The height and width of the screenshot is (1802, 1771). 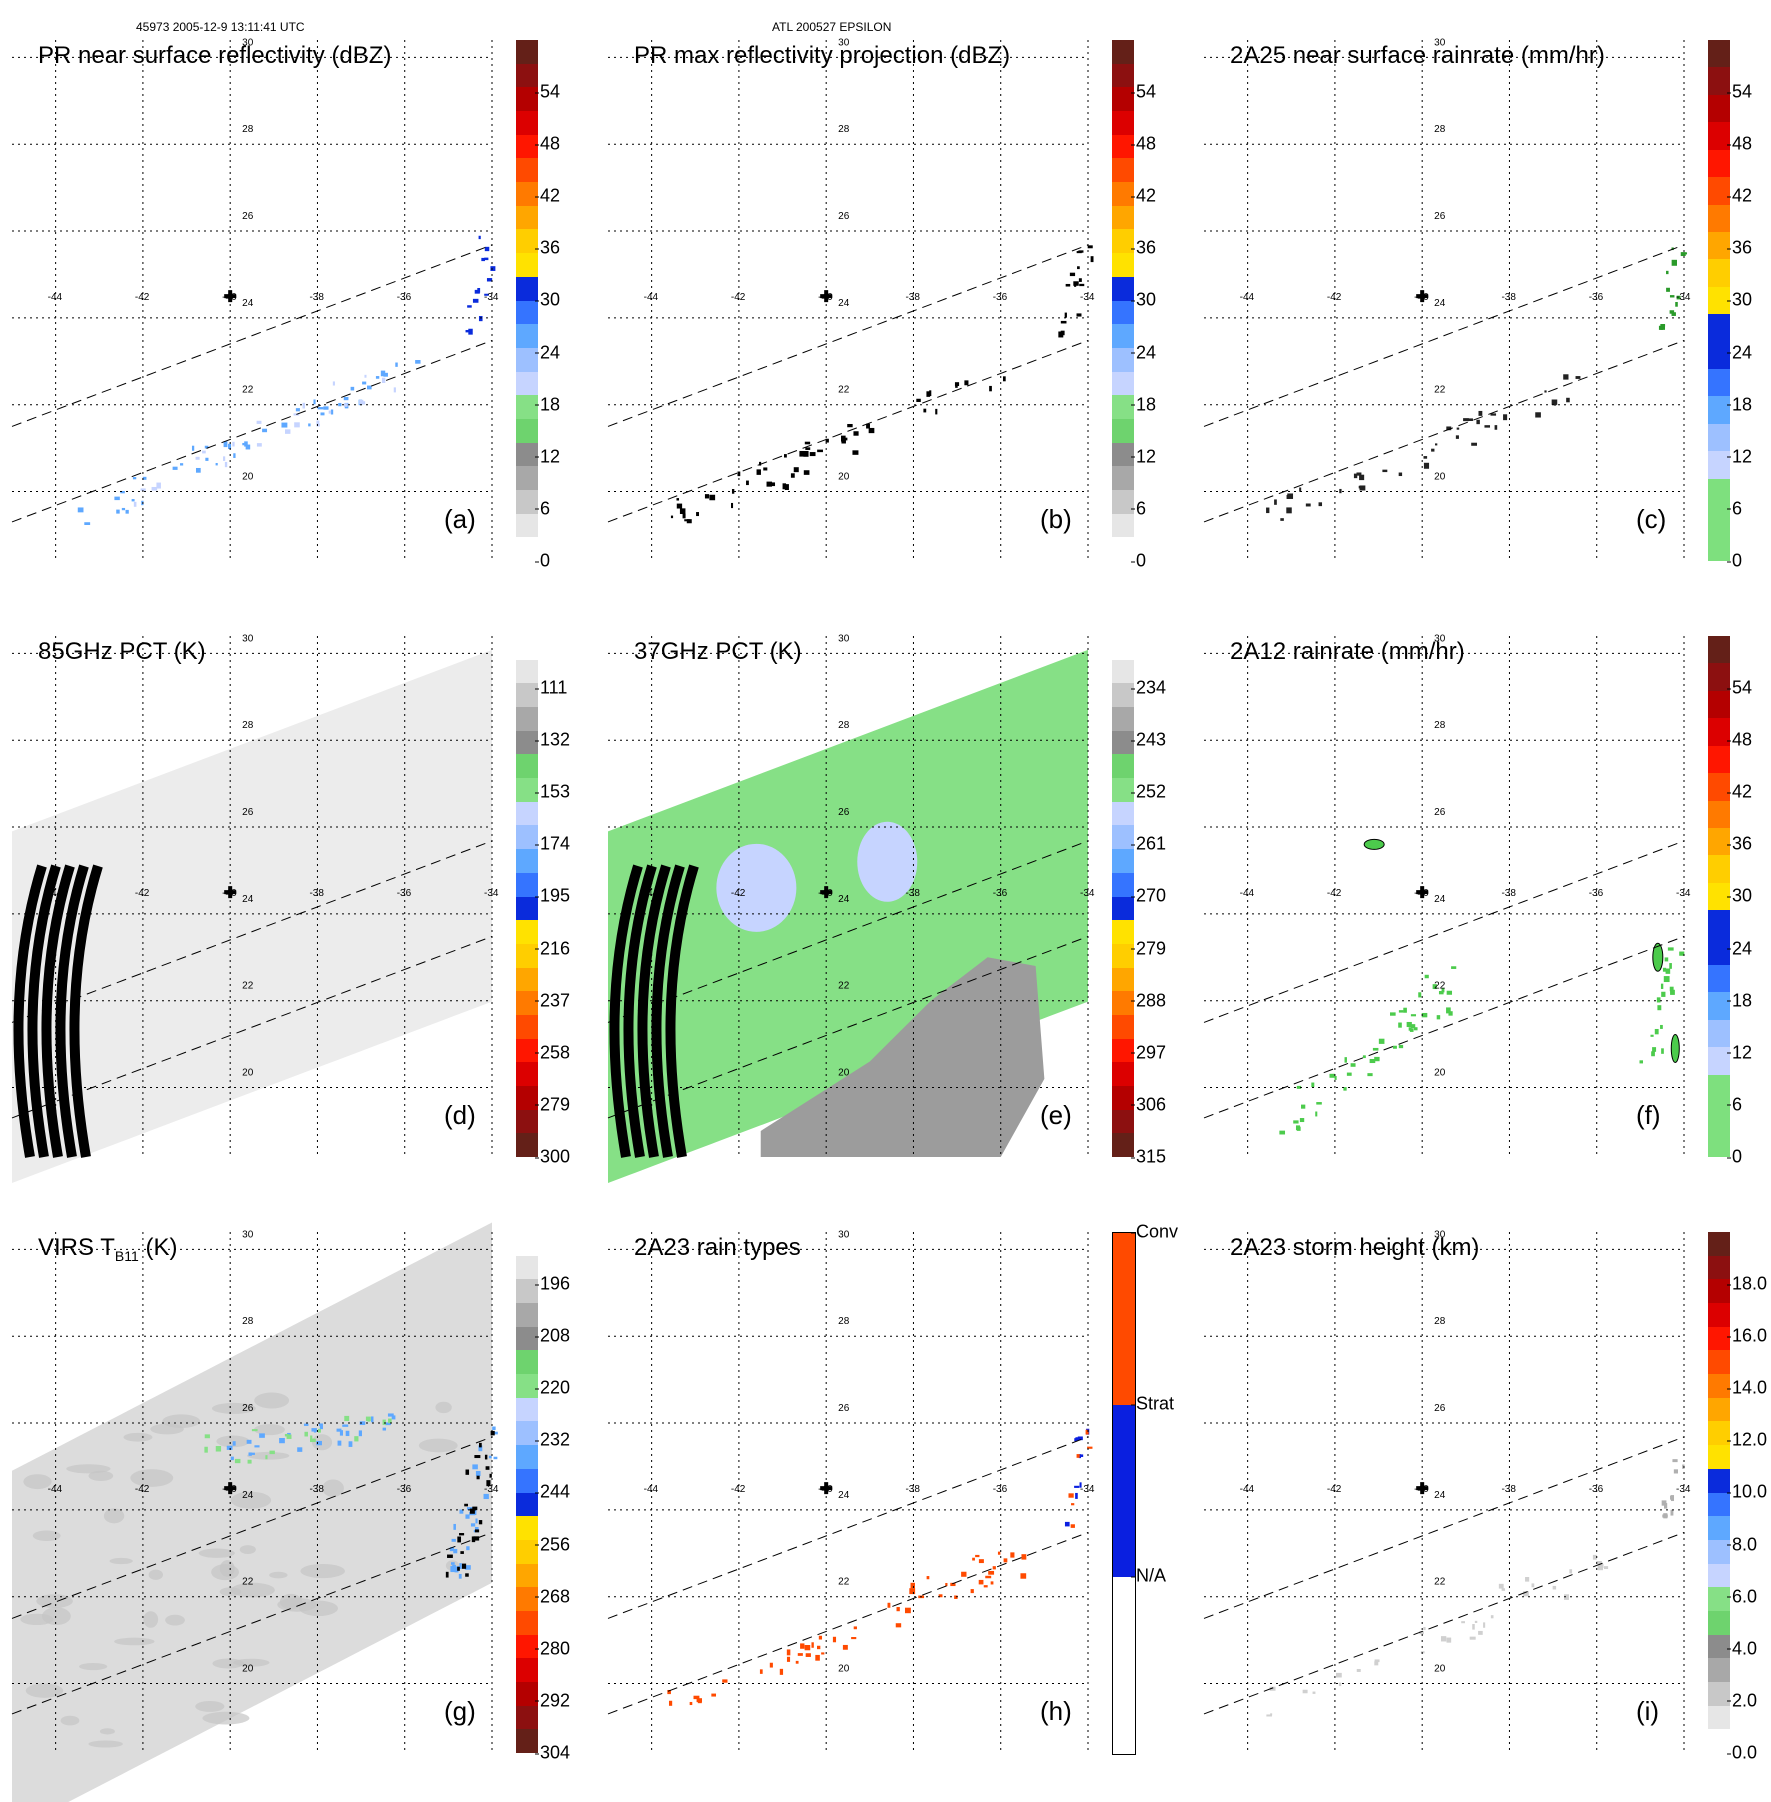 What do you see at coordinates (1742, 1544) in the screenshot?
I see `colorbar-tick-label: 8.0` at bounding box center [1742, 1544].